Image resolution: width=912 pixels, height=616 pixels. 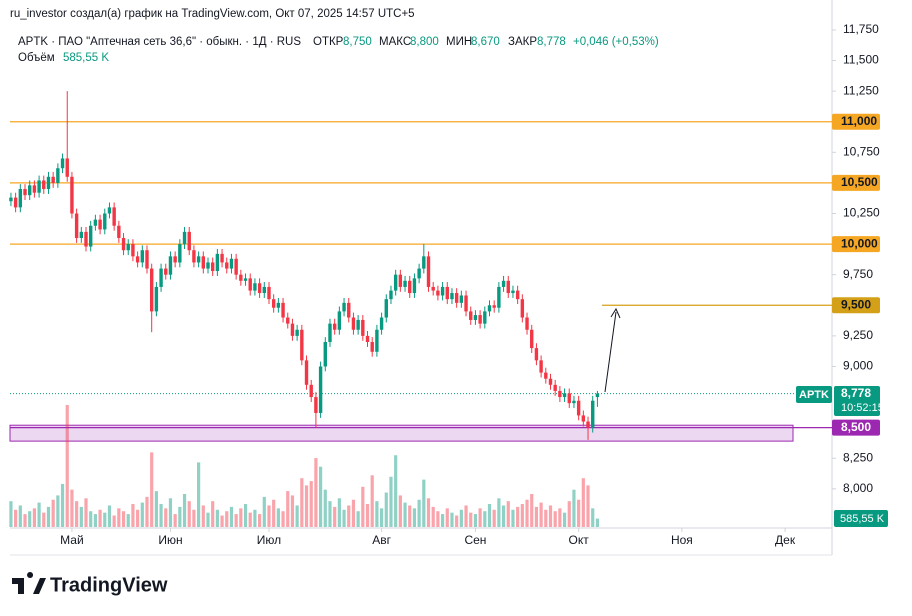 What do you see at coordinates (357, 42) in the screenshot?
I see `open-value: 8,750` at bounding box center [357, 42].